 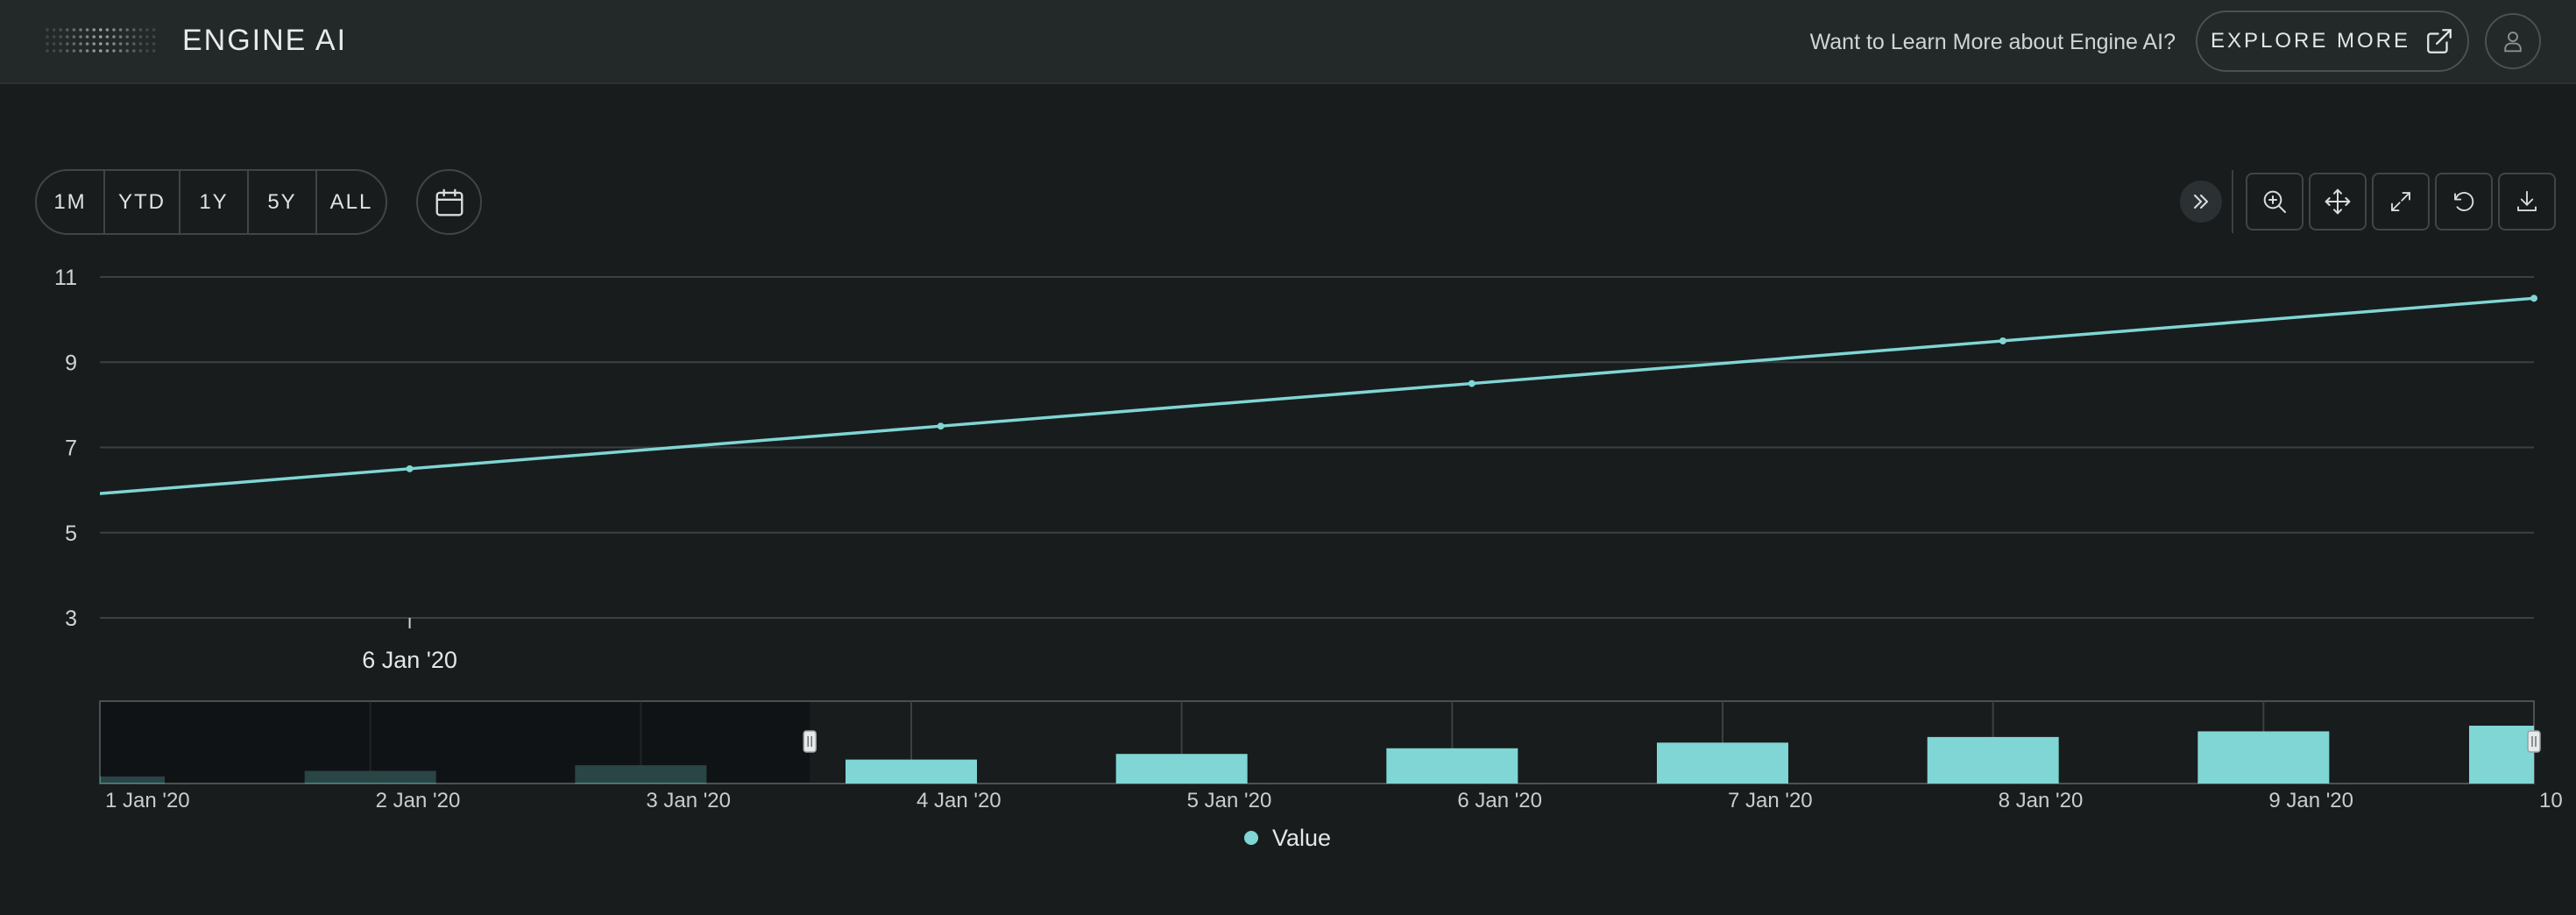 I want to click on range-1y-button: 1Y, so click(x=214, y=202).